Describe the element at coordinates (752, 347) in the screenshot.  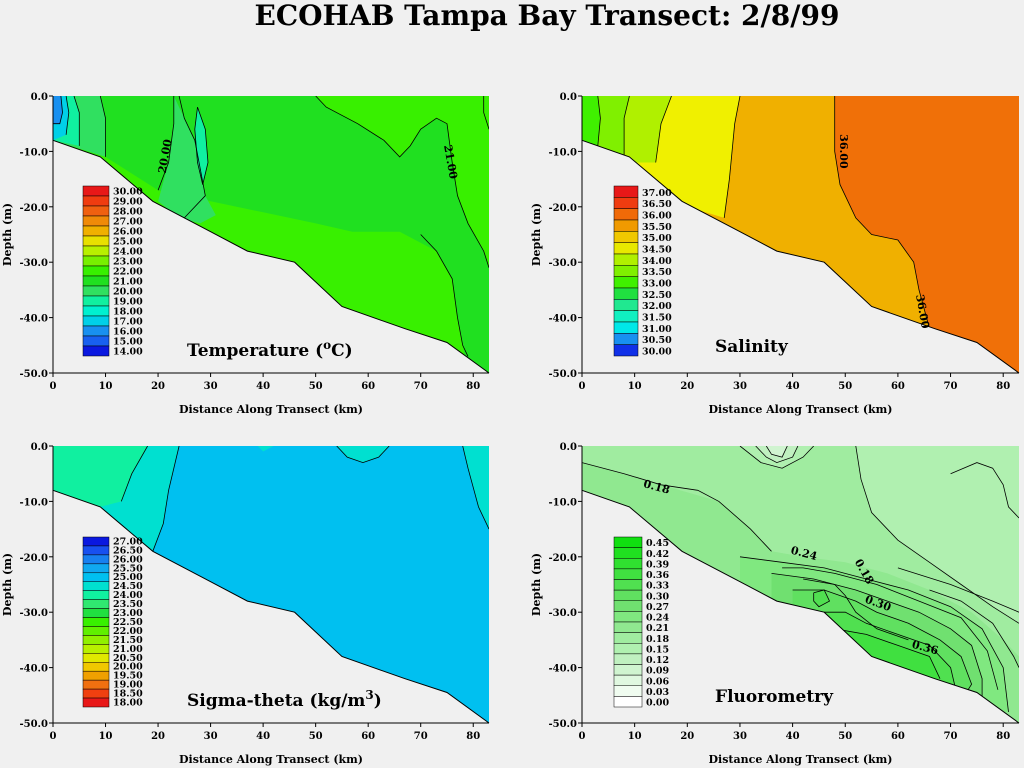
I see `salinity-panel-title: Salinity` at that location.